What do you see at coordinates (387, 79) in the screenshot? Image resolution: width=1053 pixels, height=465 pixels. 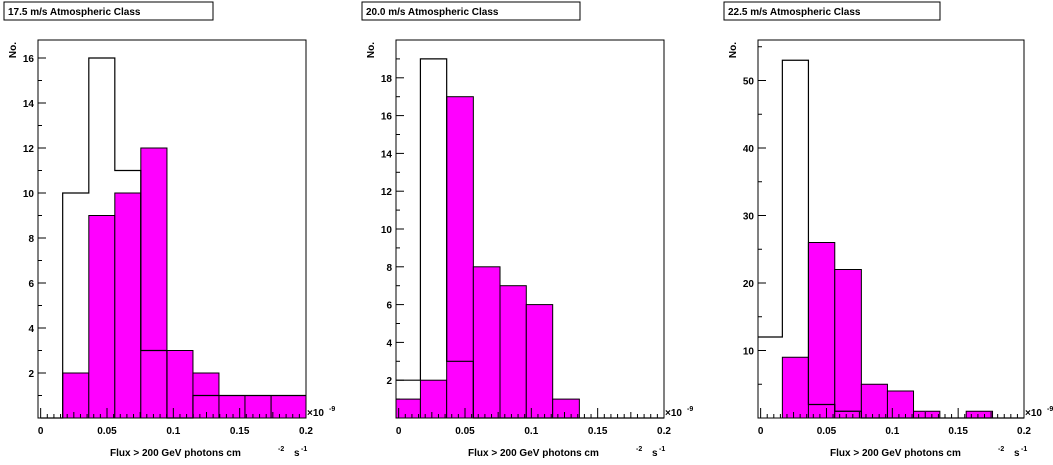 I see `y-tick-label: 18` at bounding box center [387, 79].